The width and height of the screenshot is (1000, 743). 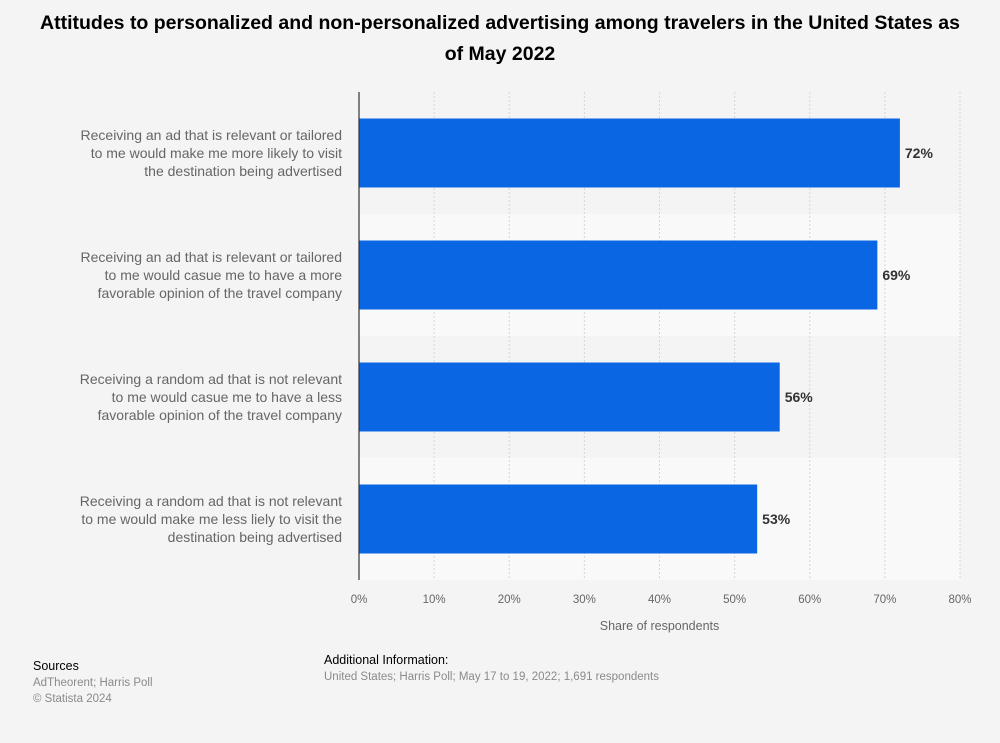 I want to click on x-tick-label: 80%, so click(x=959, y=600).